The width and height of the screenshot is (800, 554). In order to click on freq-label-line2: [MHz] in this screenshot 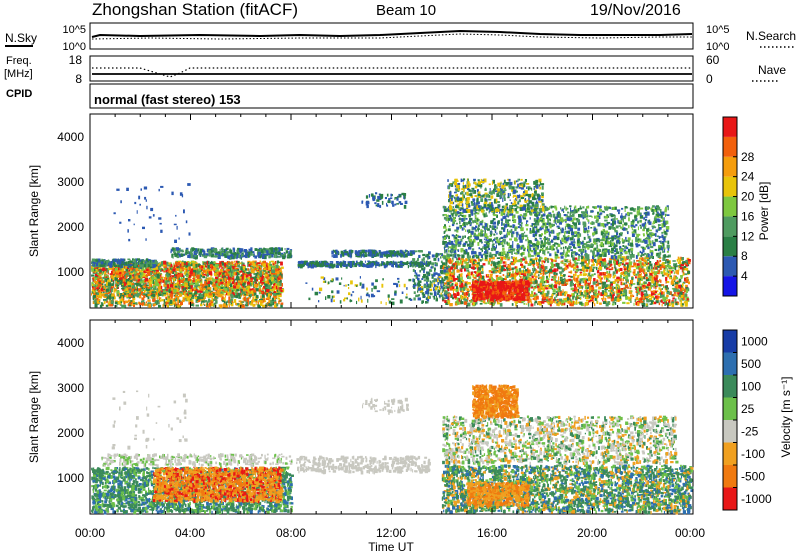, I will do `click(18, 74)`.